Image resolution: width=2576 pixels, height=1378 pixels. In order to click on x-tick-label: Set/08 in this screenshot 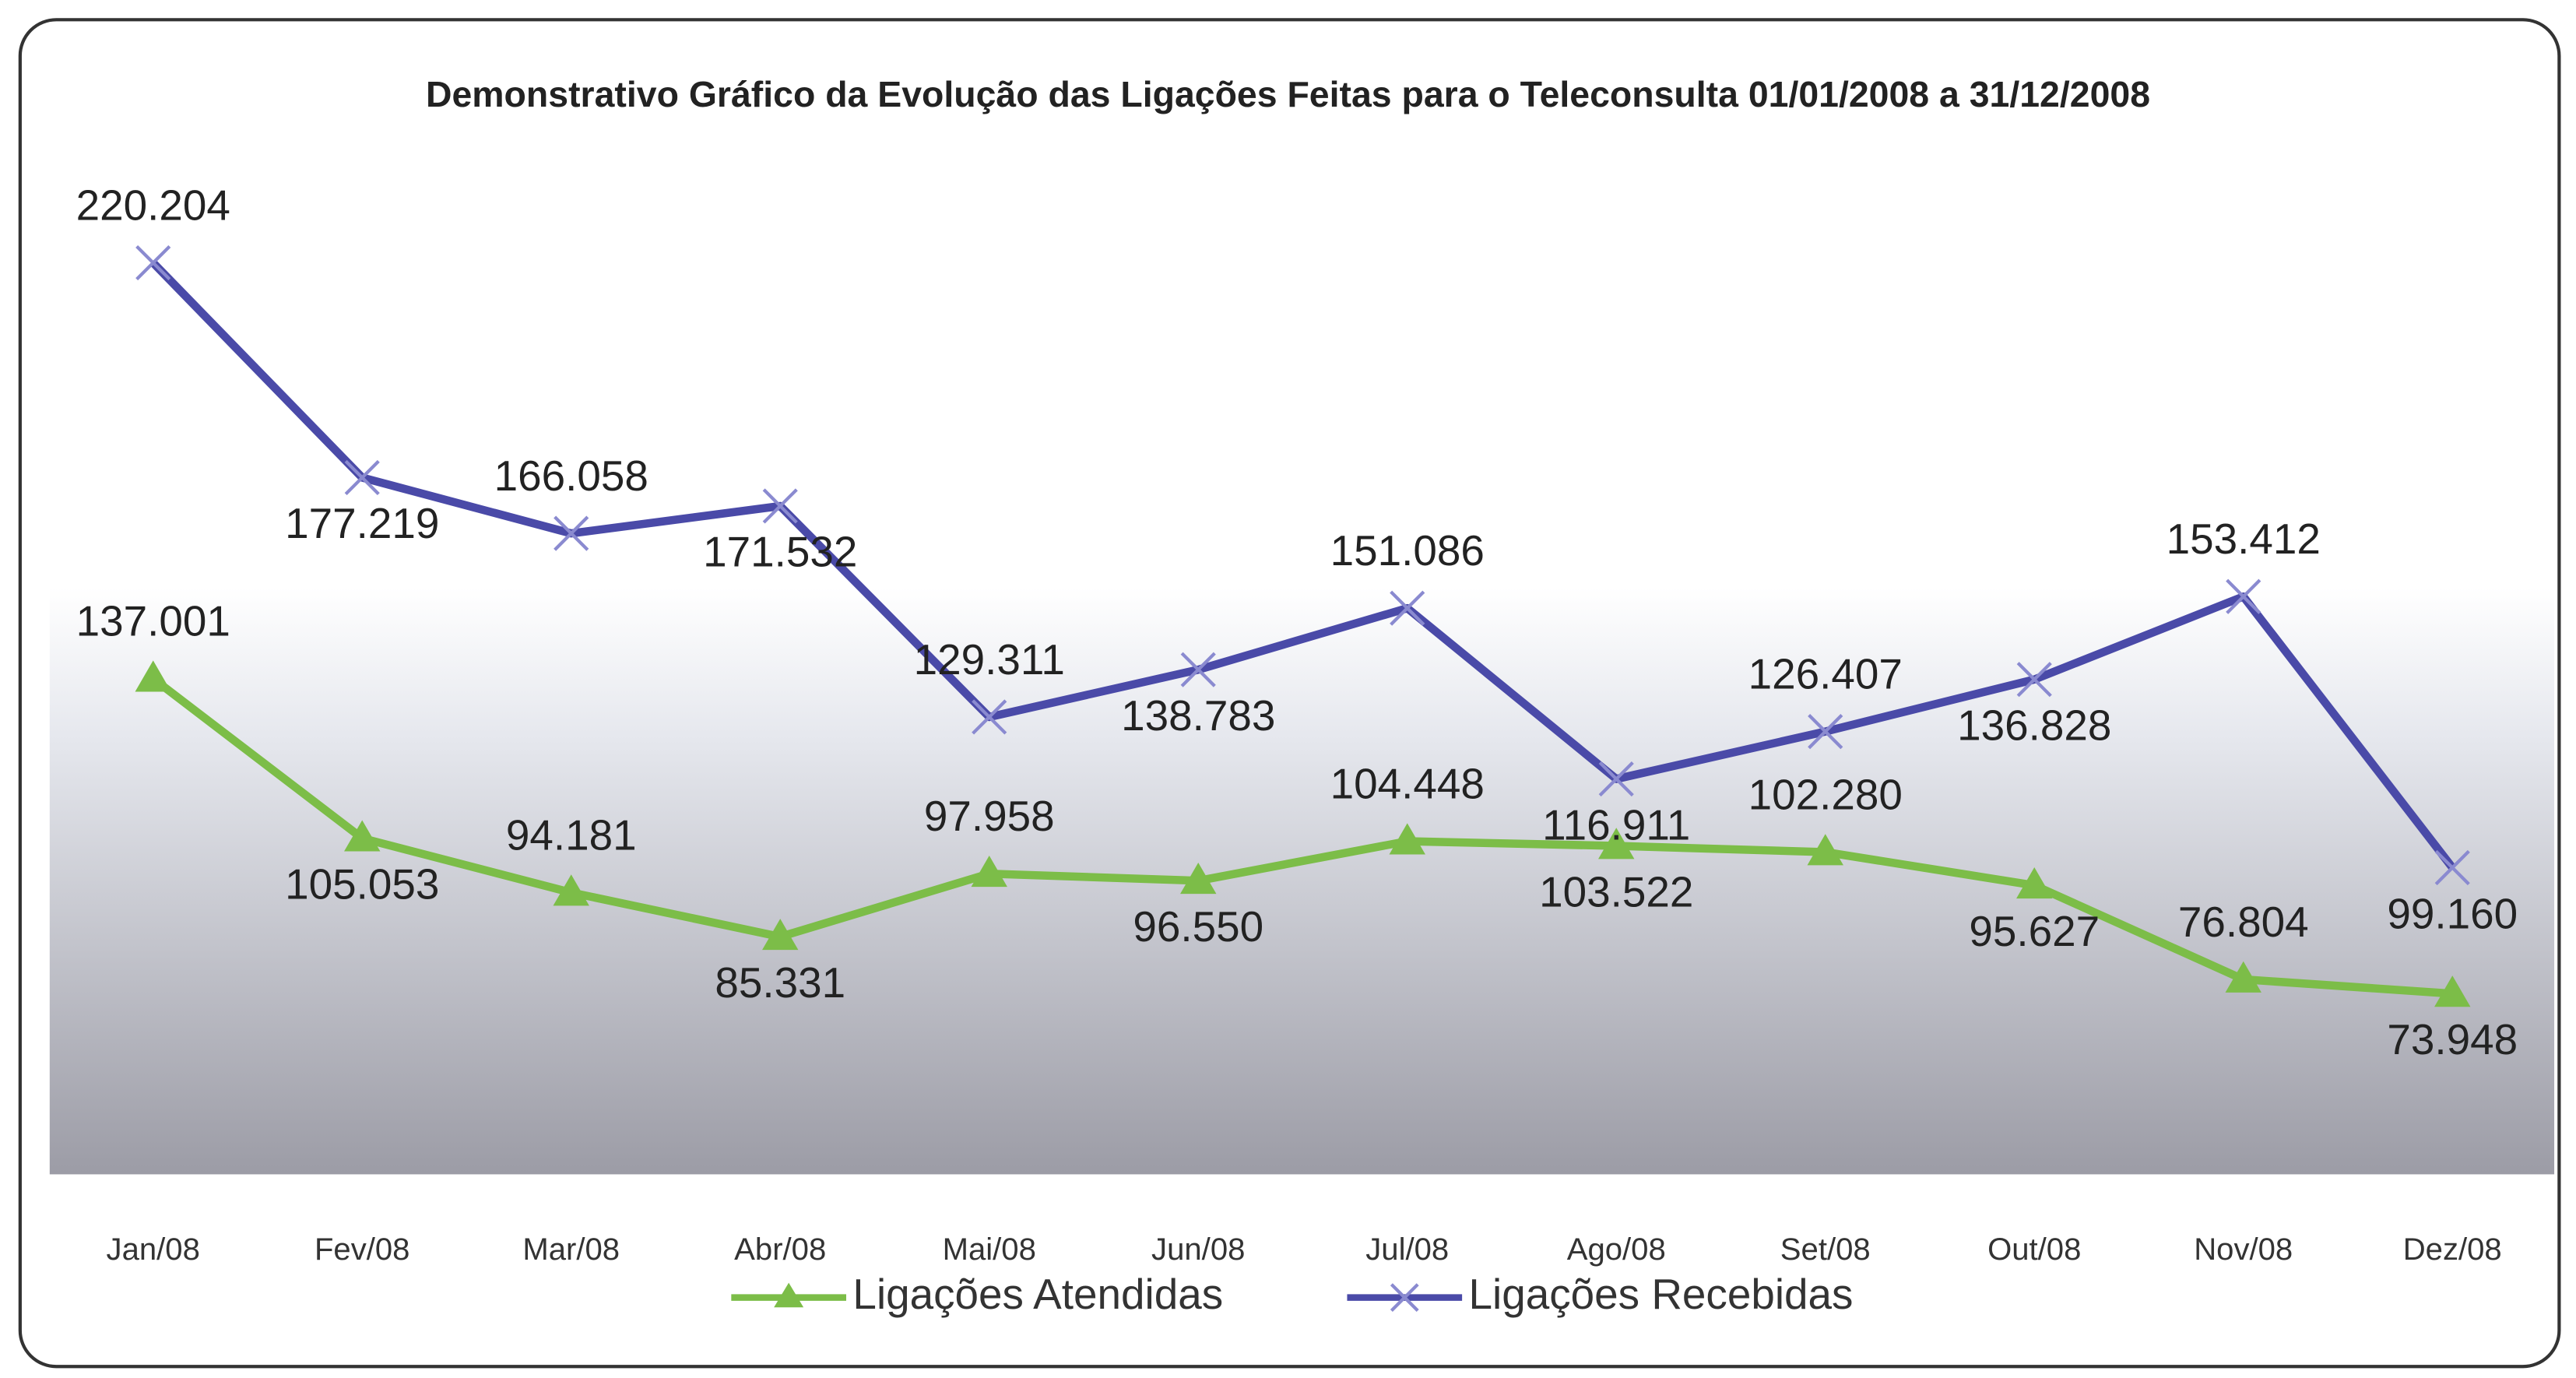, I will do `click(1825, 1249)`.